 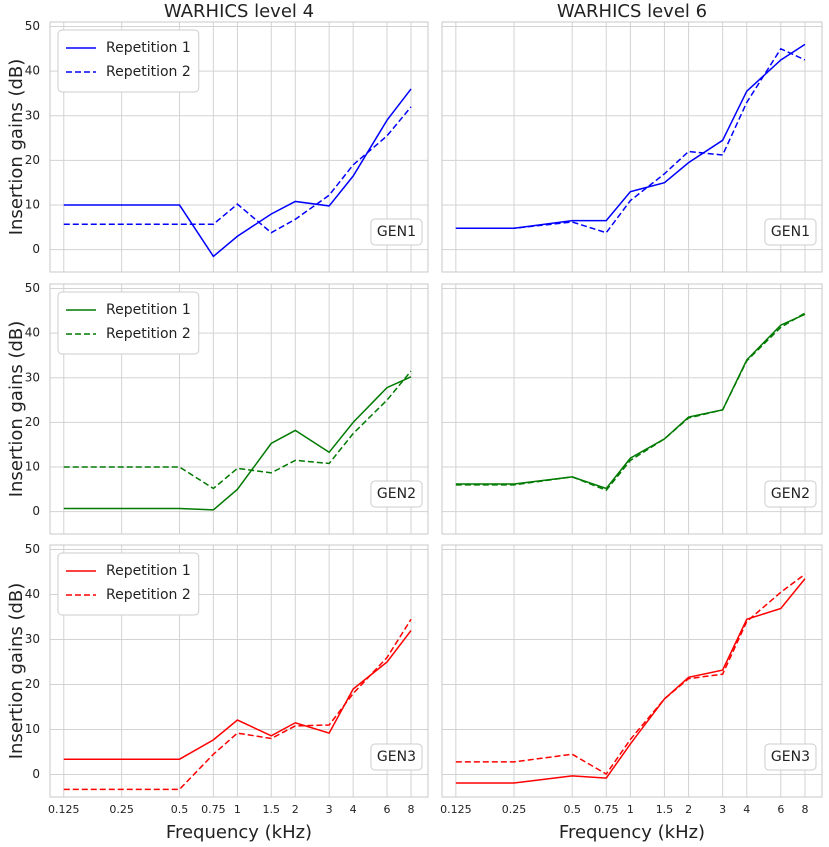 What do you see at coordinates (239, 11) in the screenshot?
I see `panel-title: WARHICS level 4` at bounding box center [239, 11].